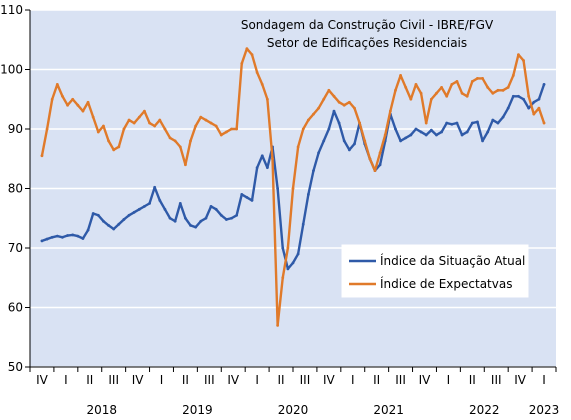  Describe the element at coordinates (15, 129) in the screenshot. I see `y-tick-label: 90` at that location.